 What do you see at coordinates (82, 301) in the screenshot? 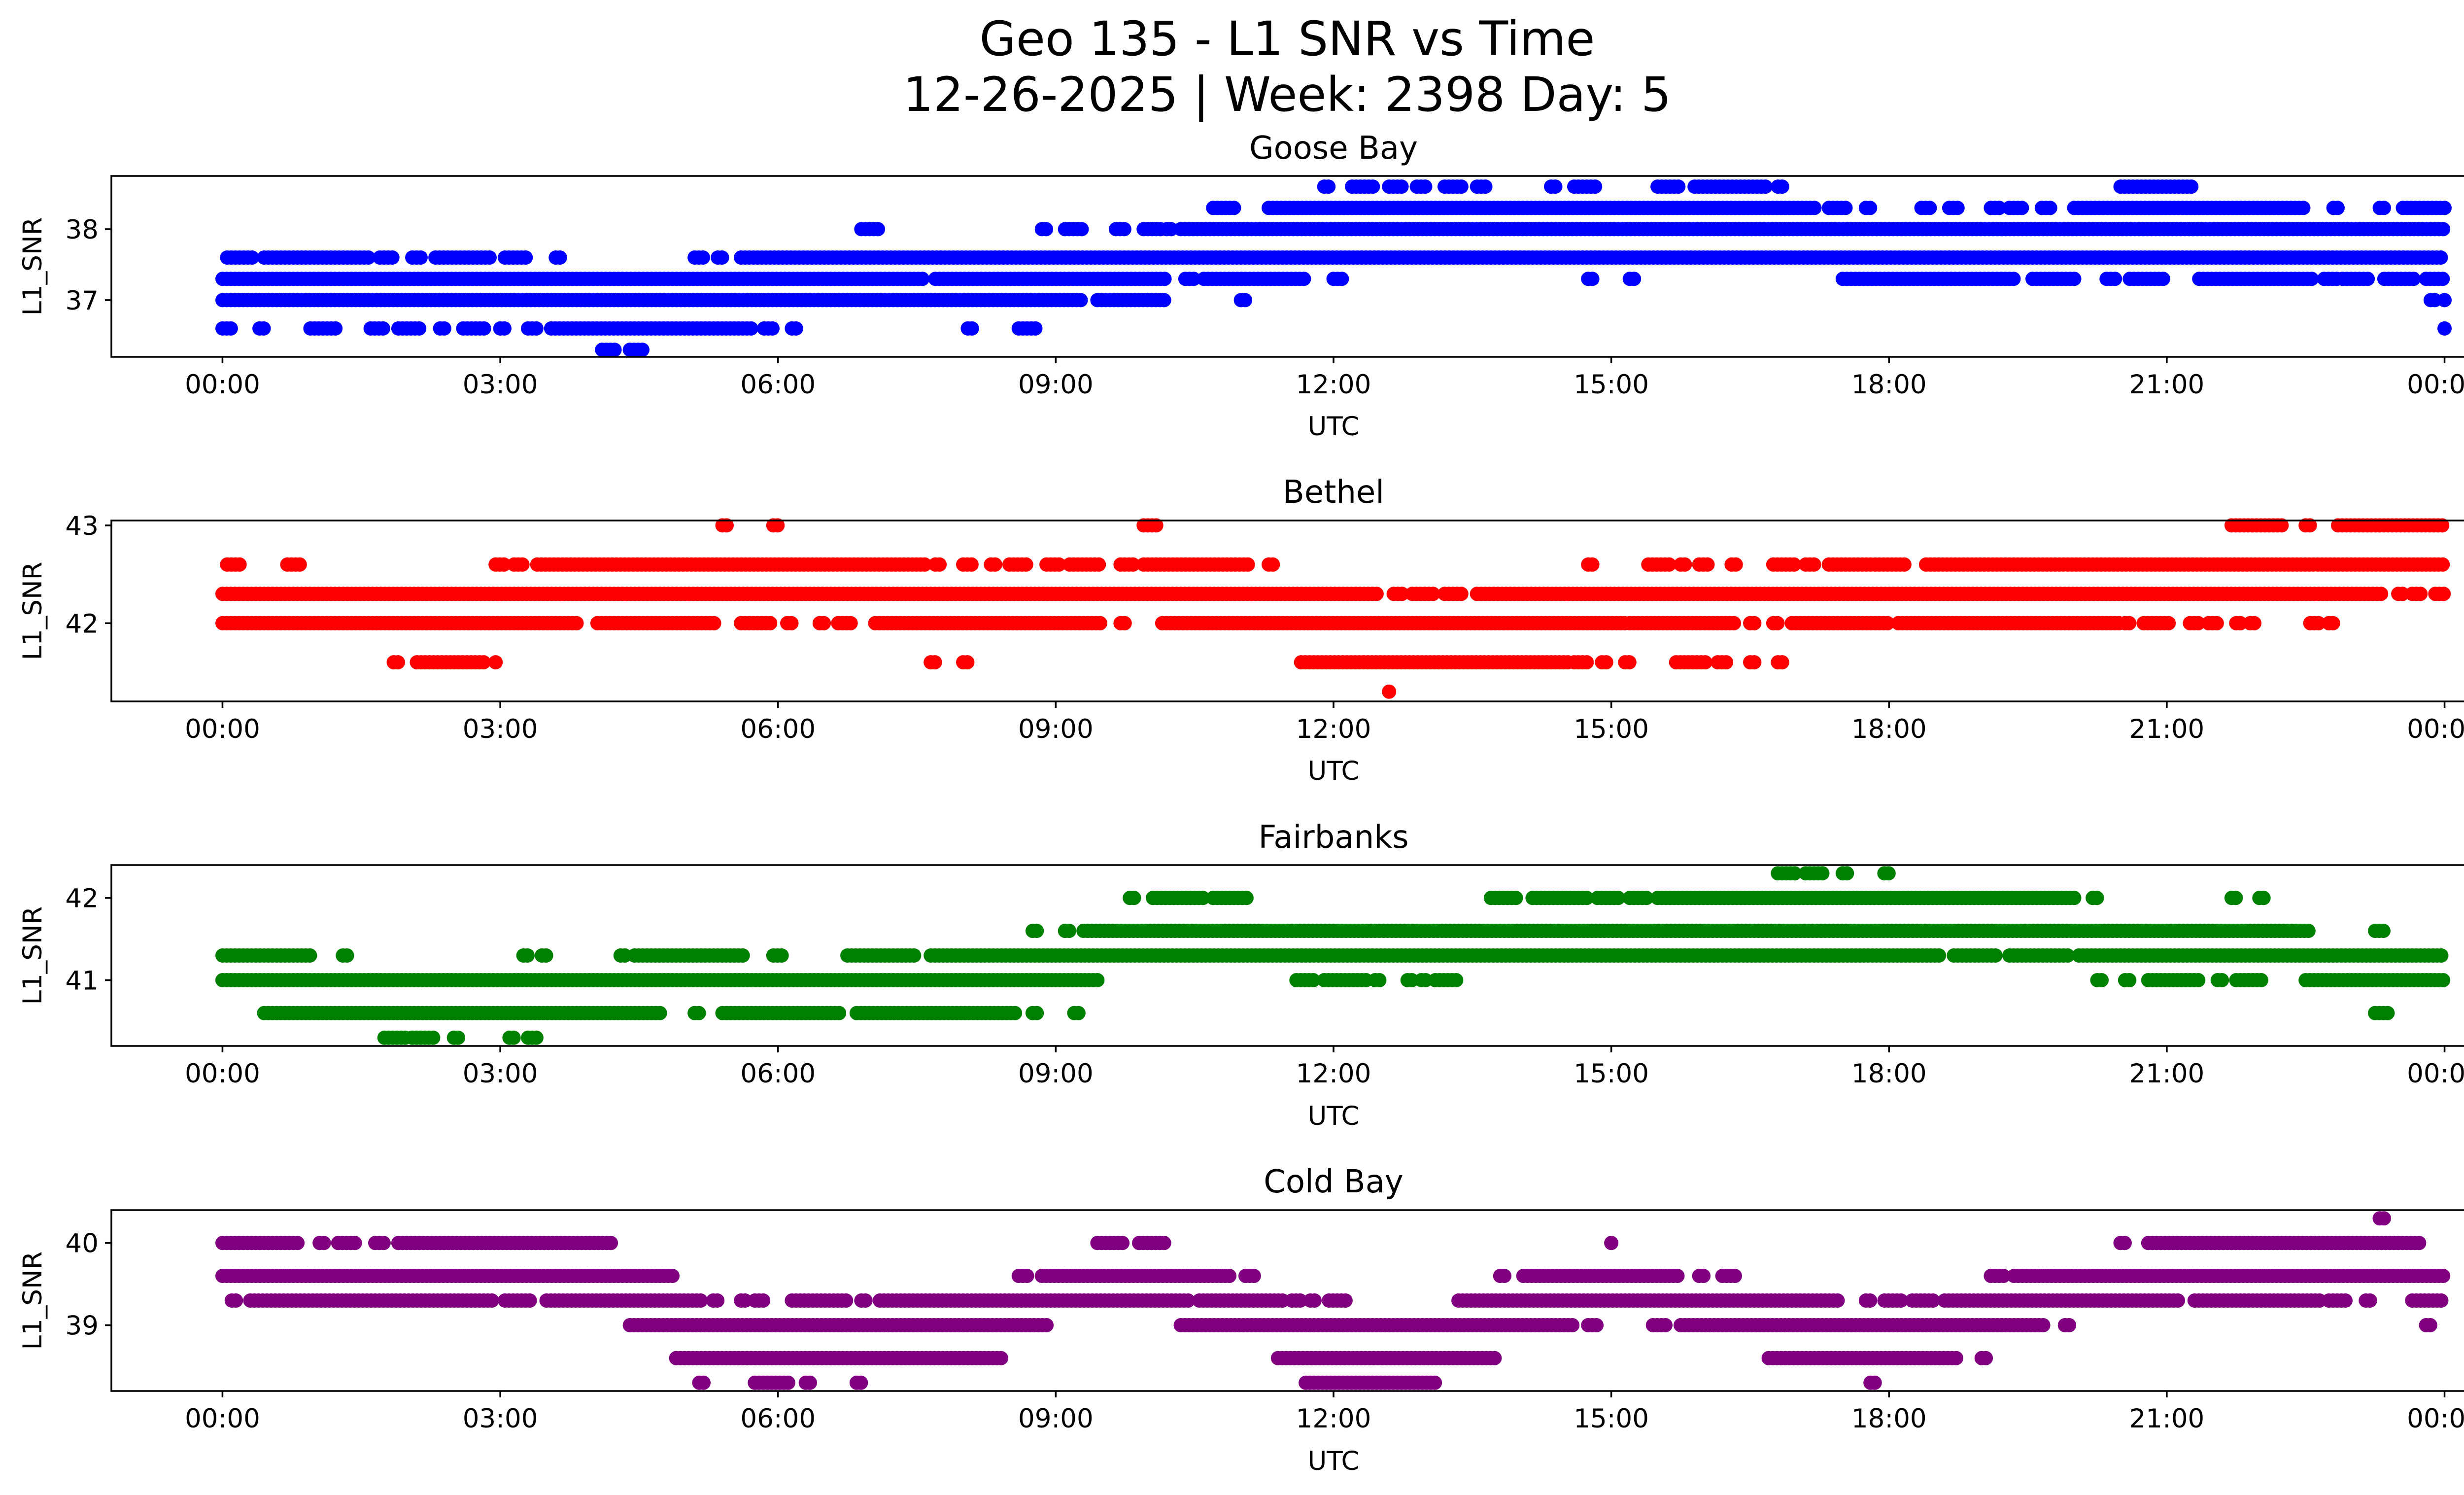
I see `y-tick-label: 37` at bounding box center [82, 301].